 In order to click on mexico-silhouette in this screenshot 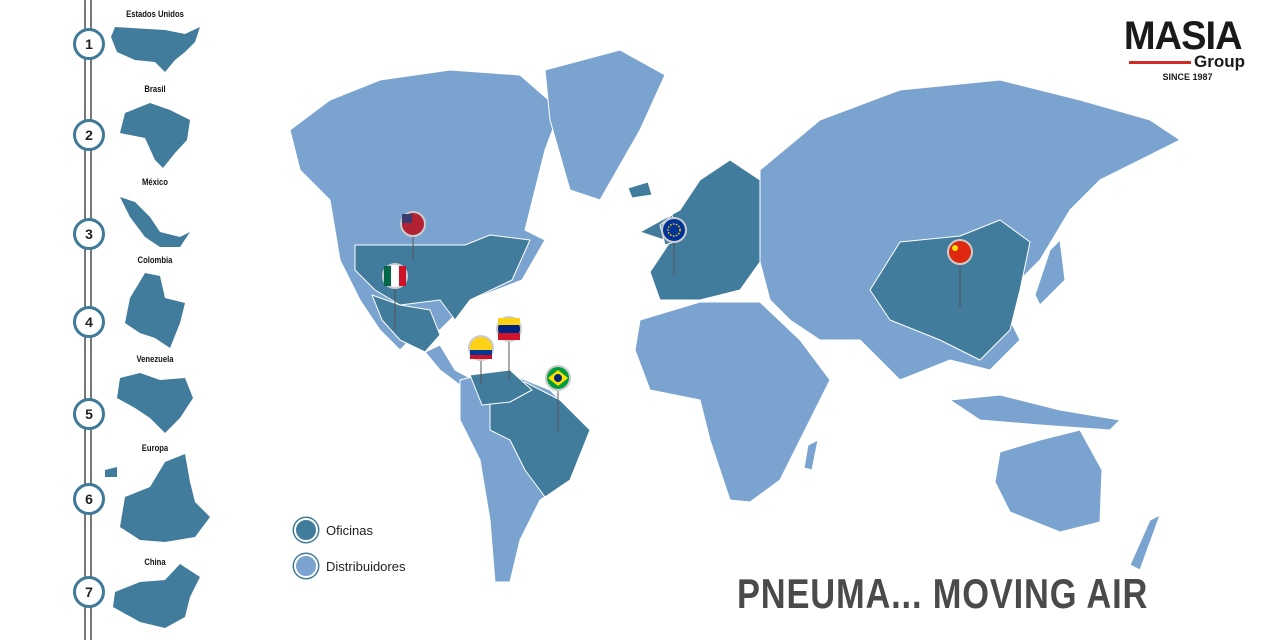, I will do `click(155, 222)`.